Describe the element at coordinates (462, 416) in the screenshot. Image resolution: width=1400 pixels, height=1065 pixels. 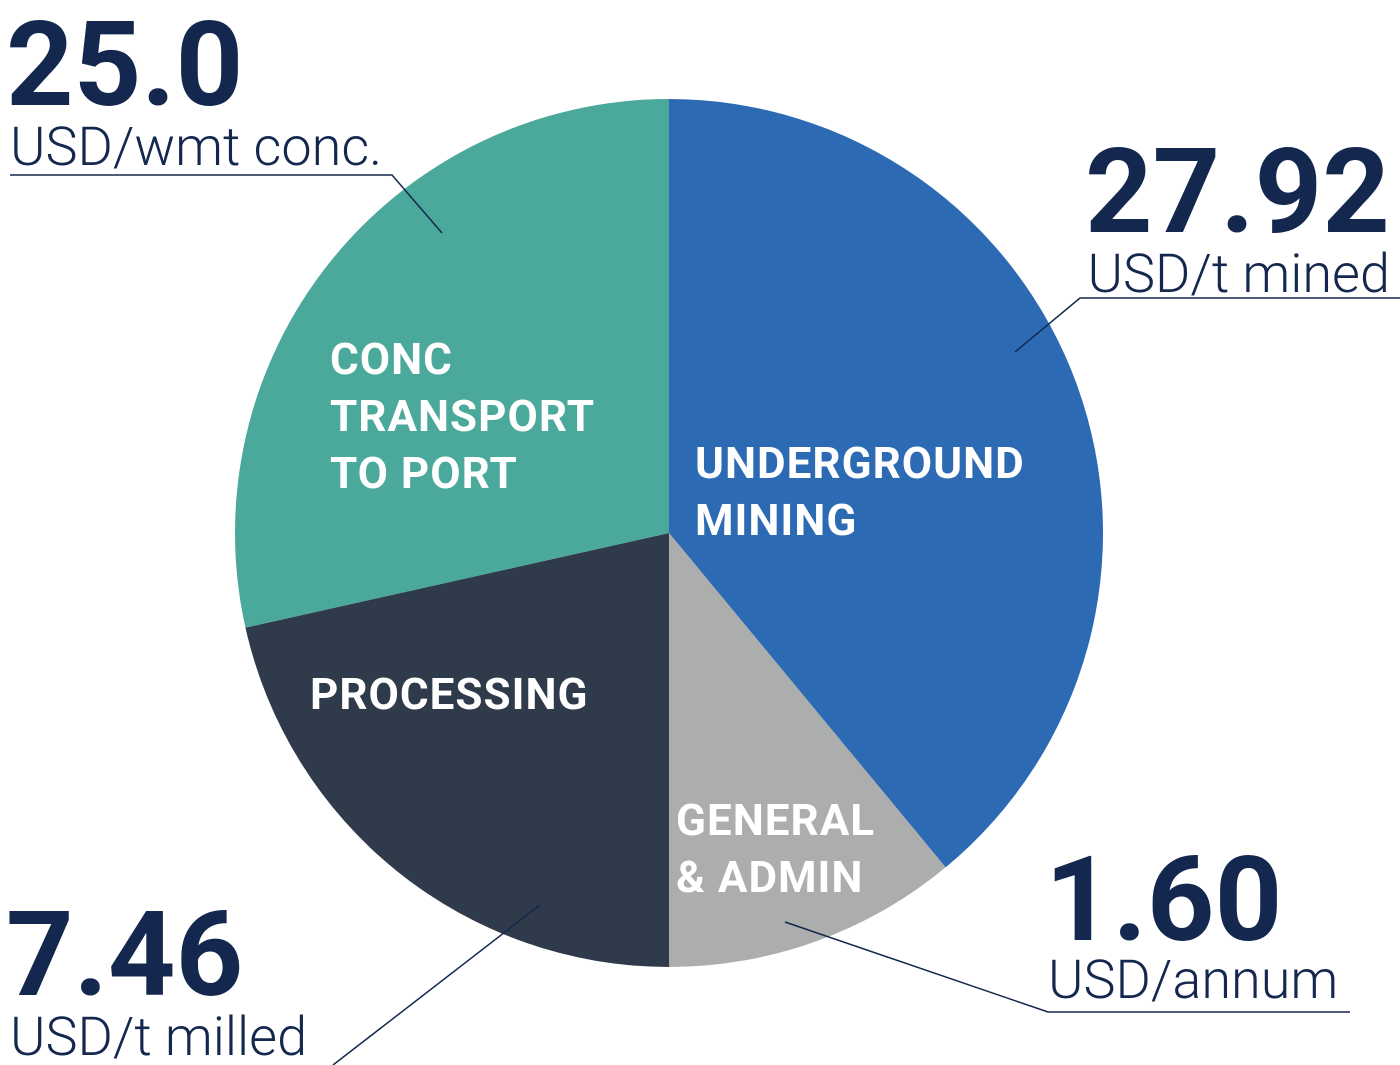
I see `slice-label: CONC TRANSPORT TO PORT` at that location.